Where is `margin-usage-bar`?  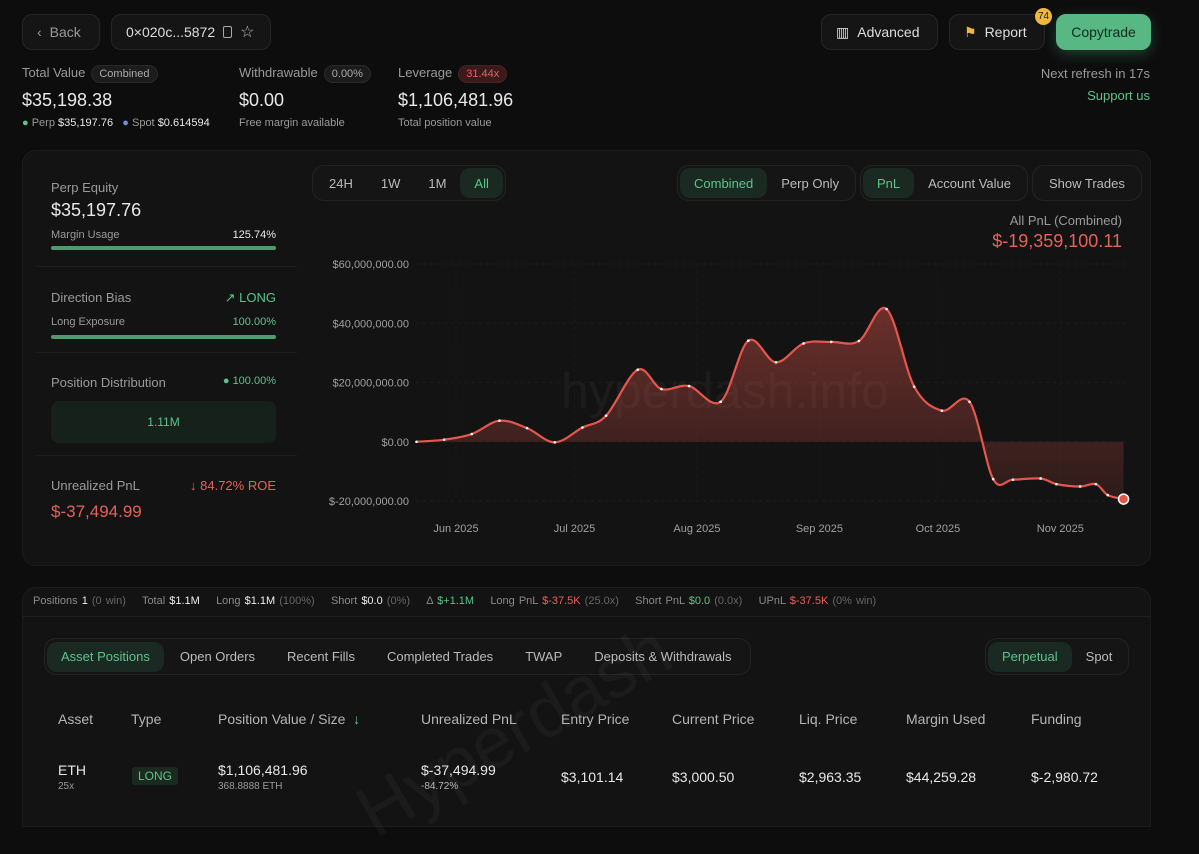
margin-usage-bar is located at coordinates (163, 248).